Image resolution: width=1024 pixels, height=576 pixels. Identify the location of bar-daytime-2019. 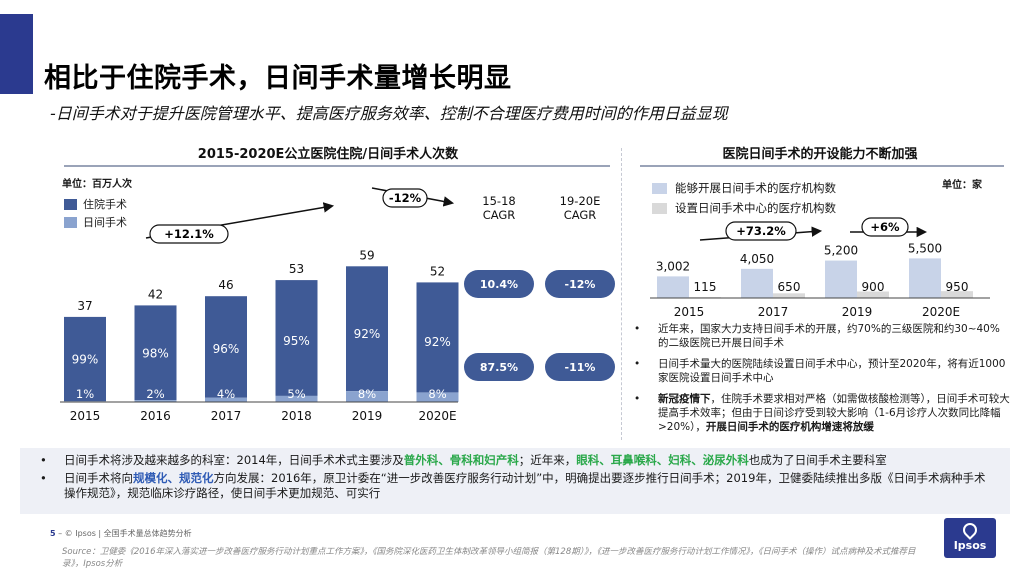
(367, 396).